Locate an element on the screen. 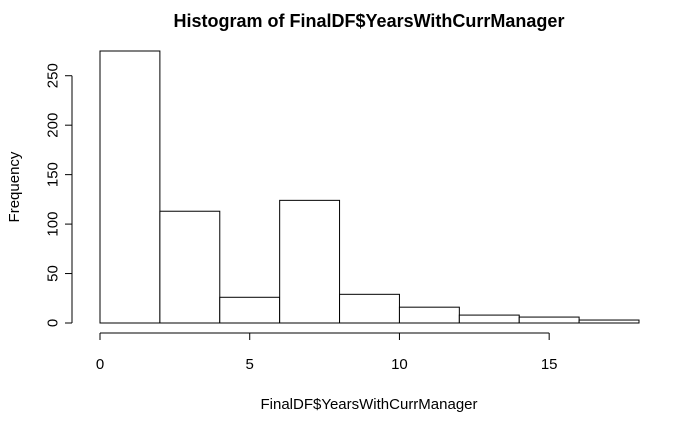  y-tick-label: 100 is located at coordinates (53, 224).